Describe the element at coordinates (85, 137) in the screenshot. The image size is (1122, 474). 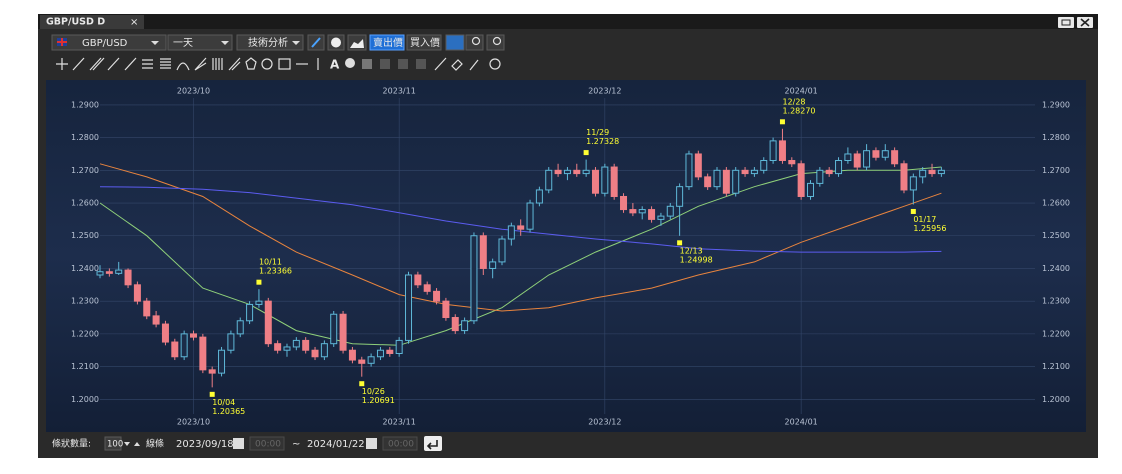
I see `y-tick-label: 1.2800` at that location.